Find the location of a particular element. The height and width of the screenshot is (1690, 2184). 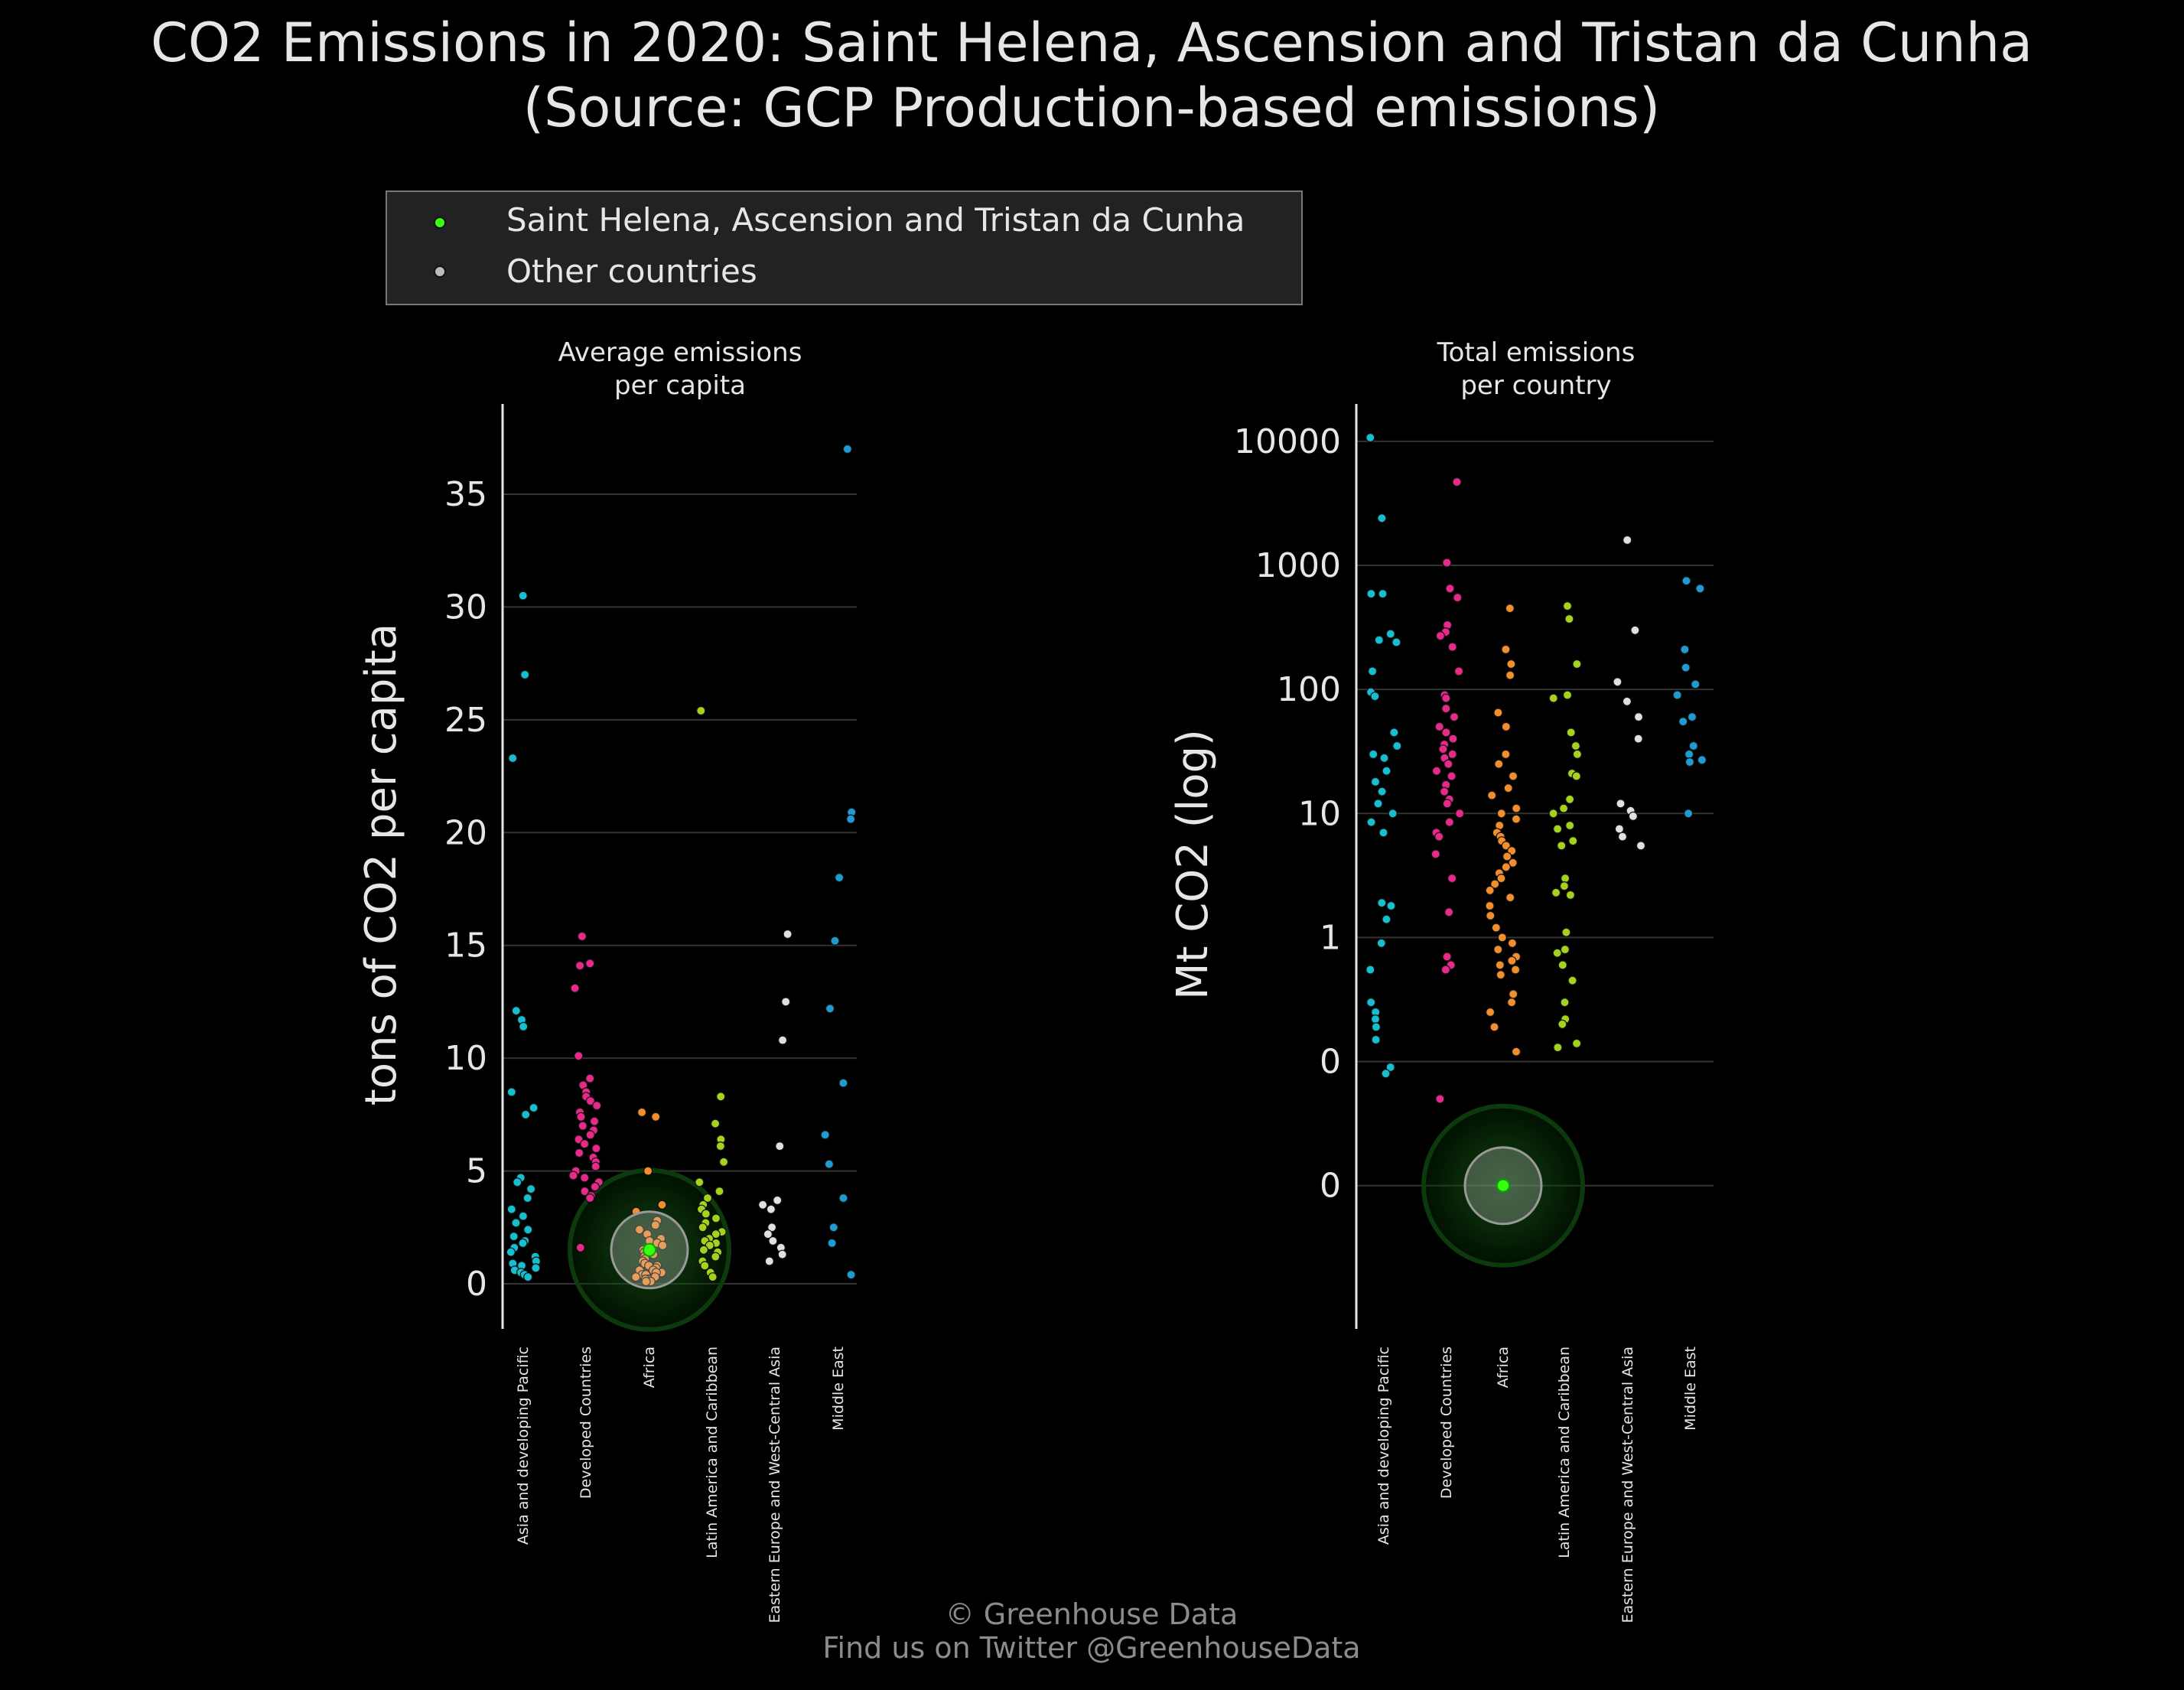

per-capita-category-label: Developed Countries is located at coordinates (586, 1422).